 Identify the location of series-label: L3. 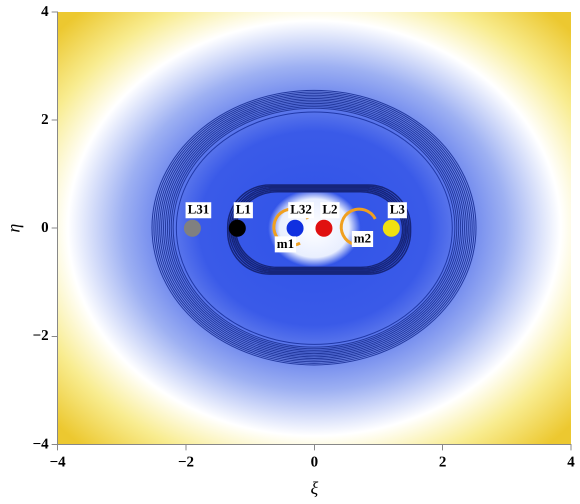
(398, 209).